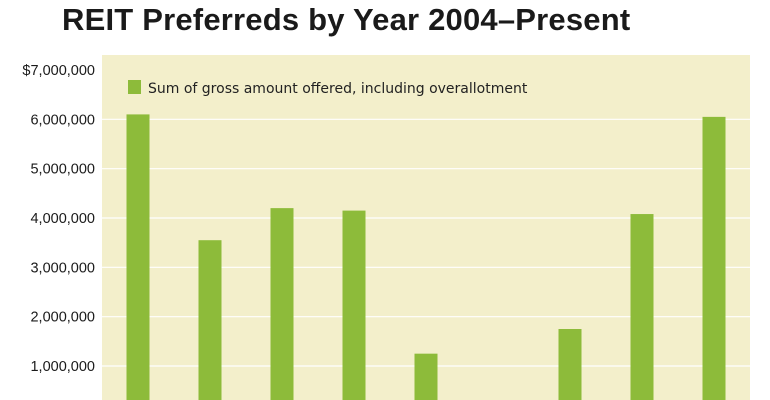 The height and width of the screenshot is (400, 770). I want to click on legend-swatch, so click(134, 87).